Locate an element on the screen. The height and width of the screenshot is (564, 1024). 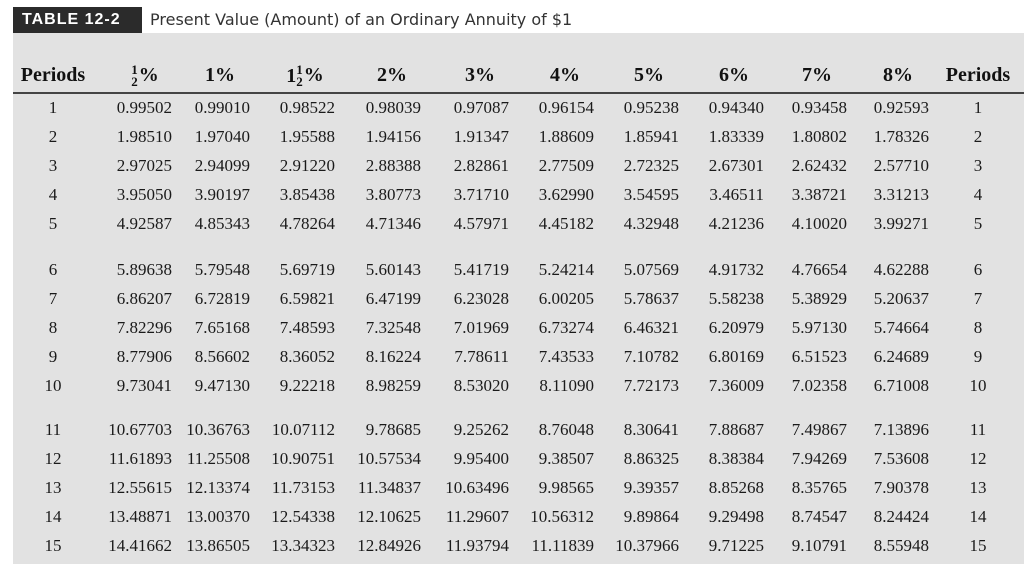
fraction-numerator: 1 is located at coordinates (299, 70).